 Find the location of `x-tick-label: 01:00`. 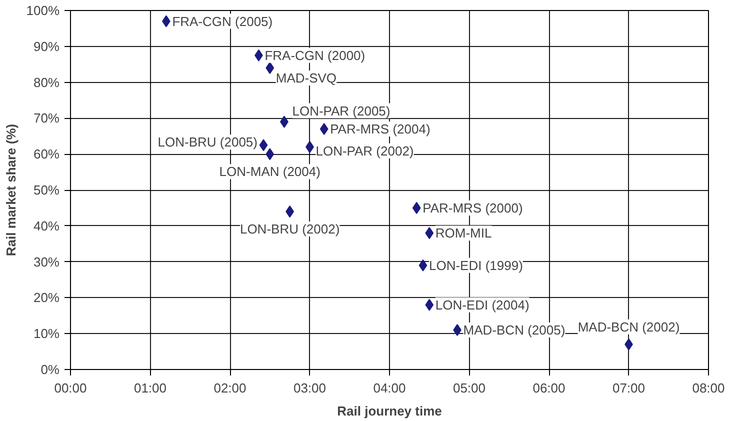

x-tick-label: 01:00 is located at coordinates (150, 388).